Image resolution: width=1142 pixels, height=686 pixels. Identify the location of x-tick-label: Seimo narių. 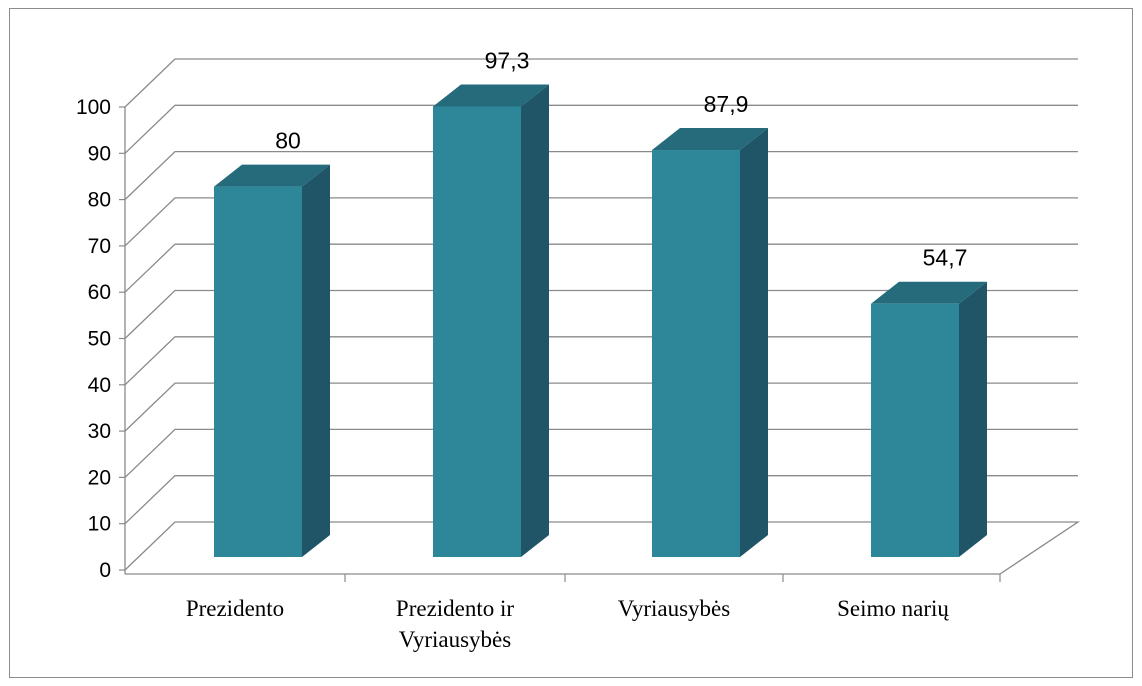
(893, 608).